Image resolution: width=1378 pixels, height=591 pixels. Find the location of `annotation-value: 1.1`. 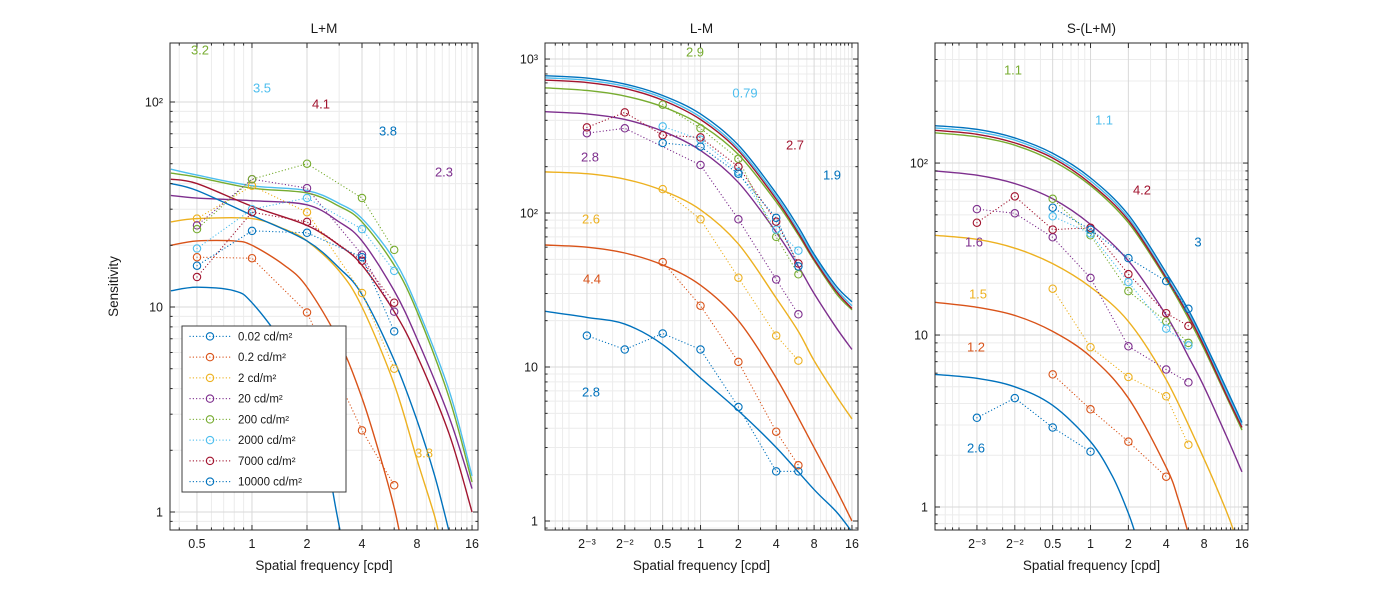

annotation-value: 1.1 is located at coordinates (1013, 70).